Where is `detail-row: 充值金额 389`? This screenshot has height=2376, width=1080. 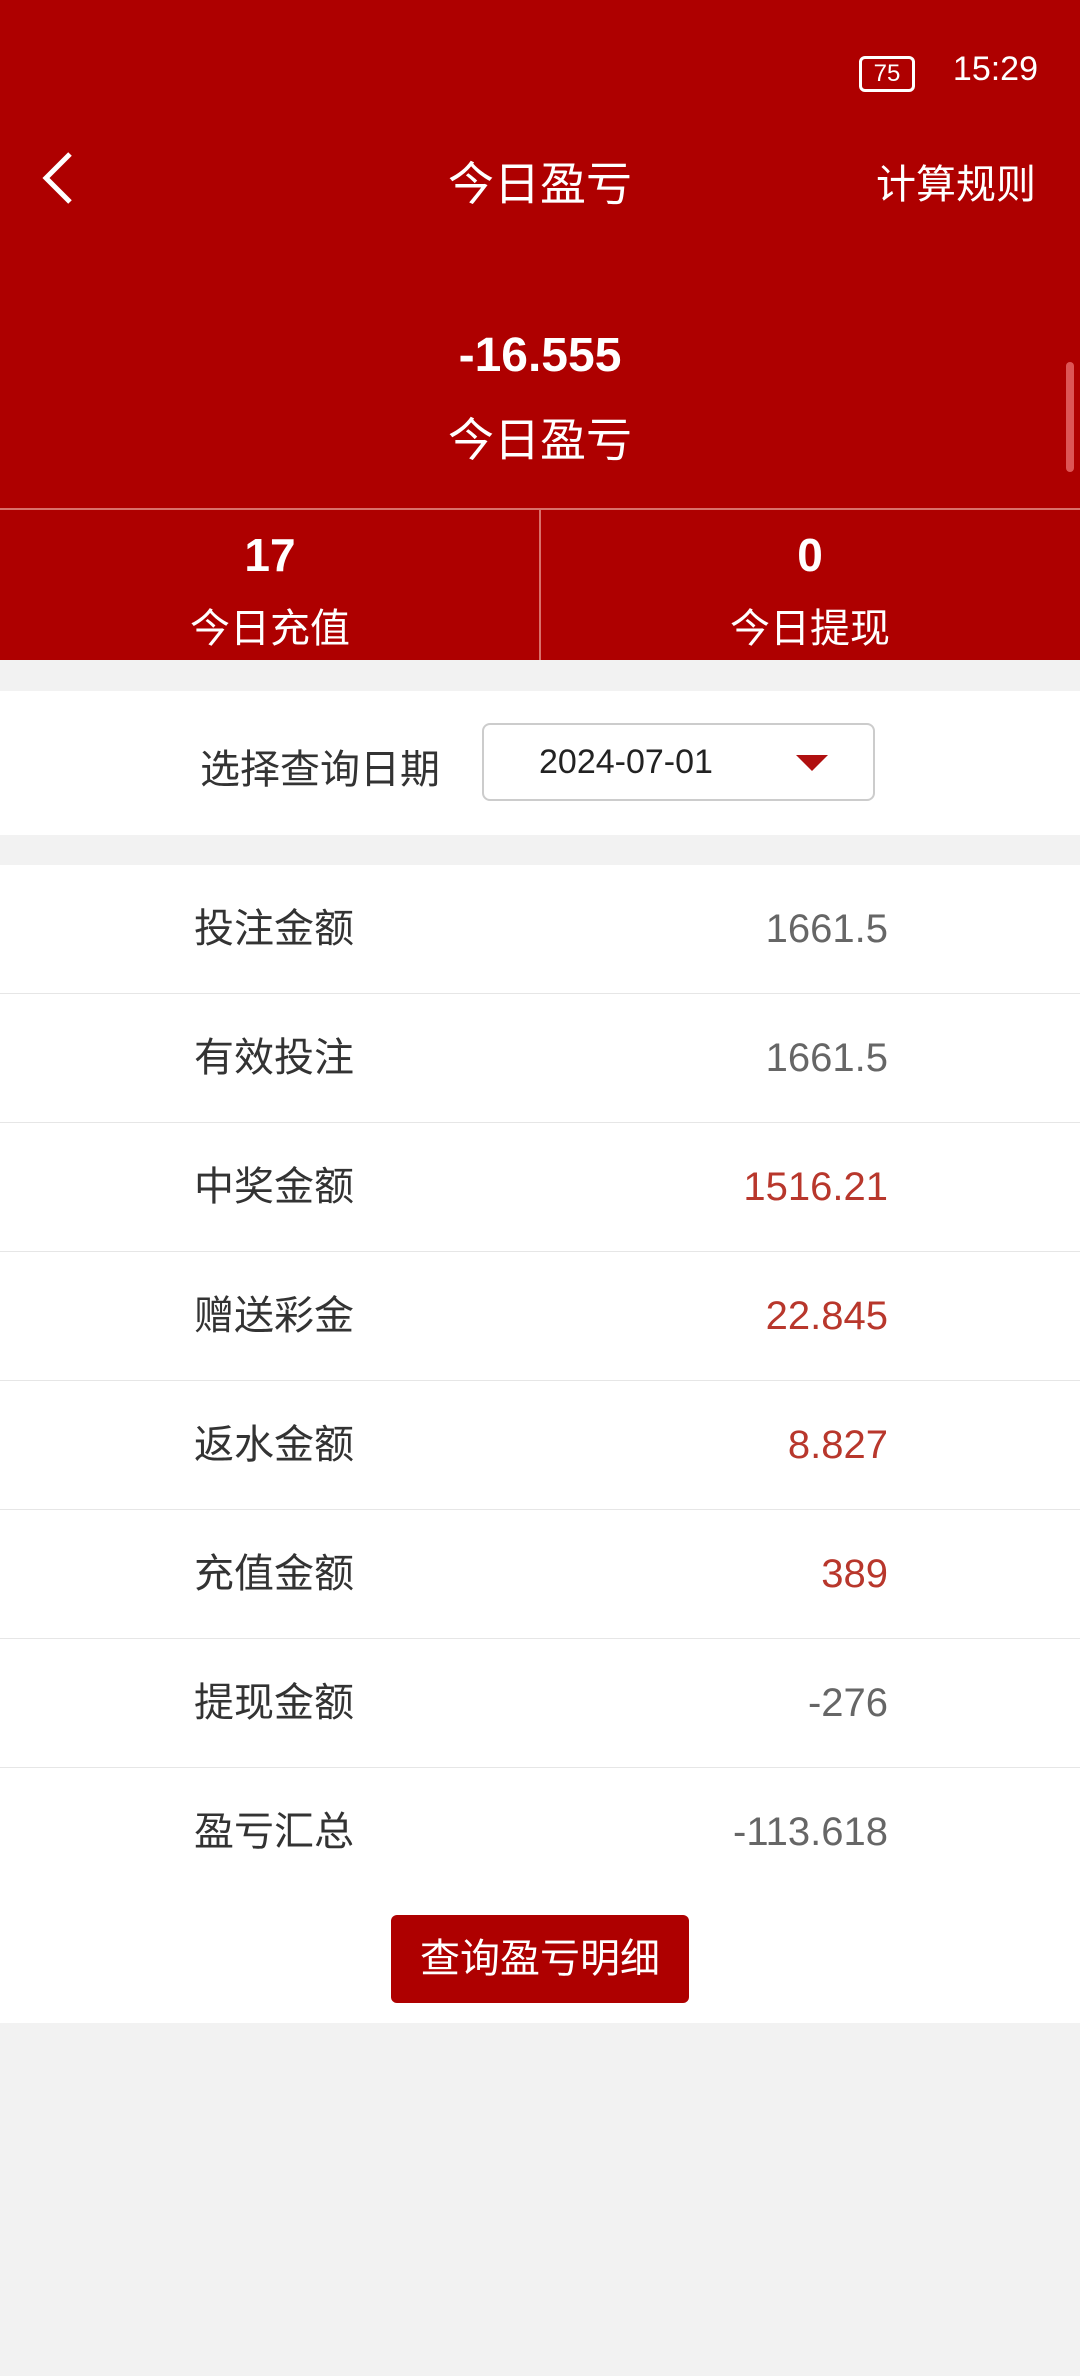
detail-row: 充值金额 389 is located at coordinates (540, 1574).